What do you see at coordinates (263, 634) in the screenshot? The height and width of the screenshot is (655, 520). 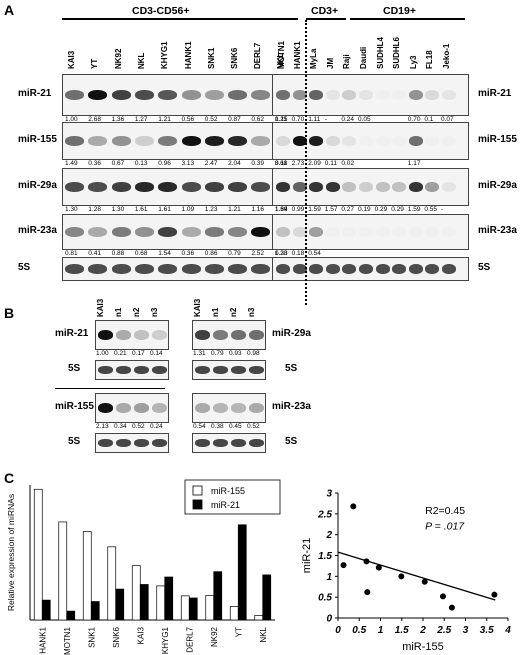 I see `bar-x-tick: NKL` at bounding box center [263, 634].